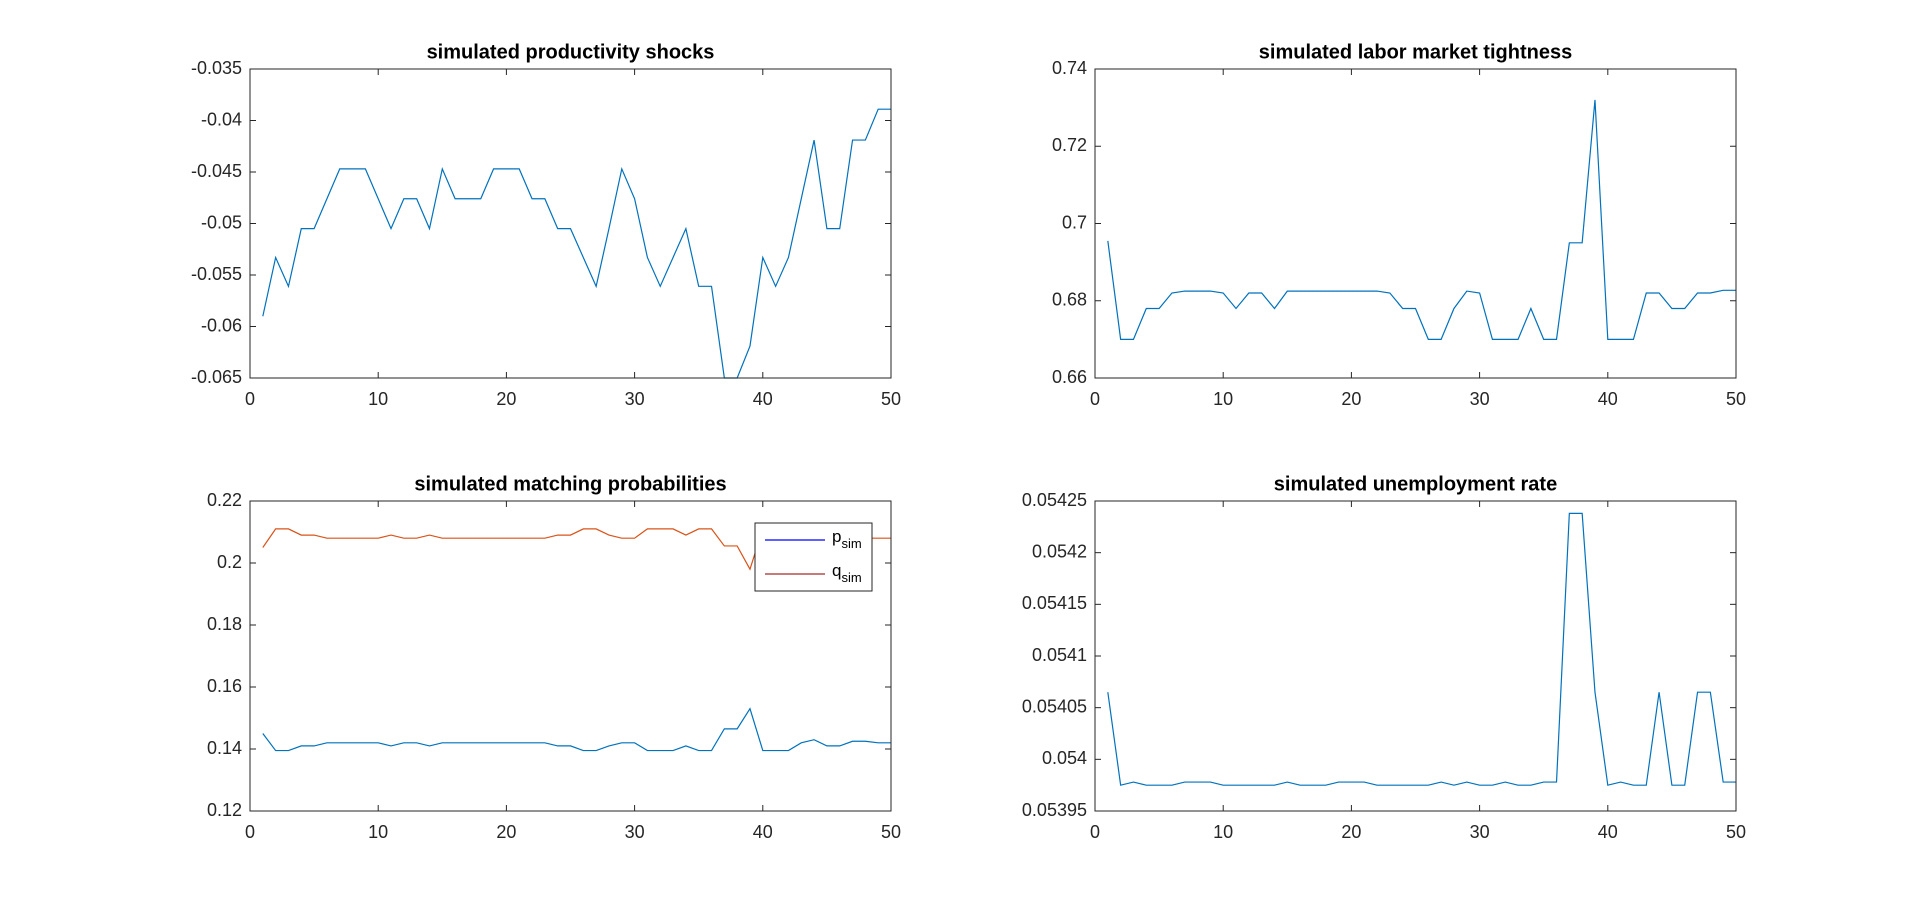 This screenshot has width=1920, height=916. I want to click on chart-title: simulated labor market tightness, so click(1415, 52).